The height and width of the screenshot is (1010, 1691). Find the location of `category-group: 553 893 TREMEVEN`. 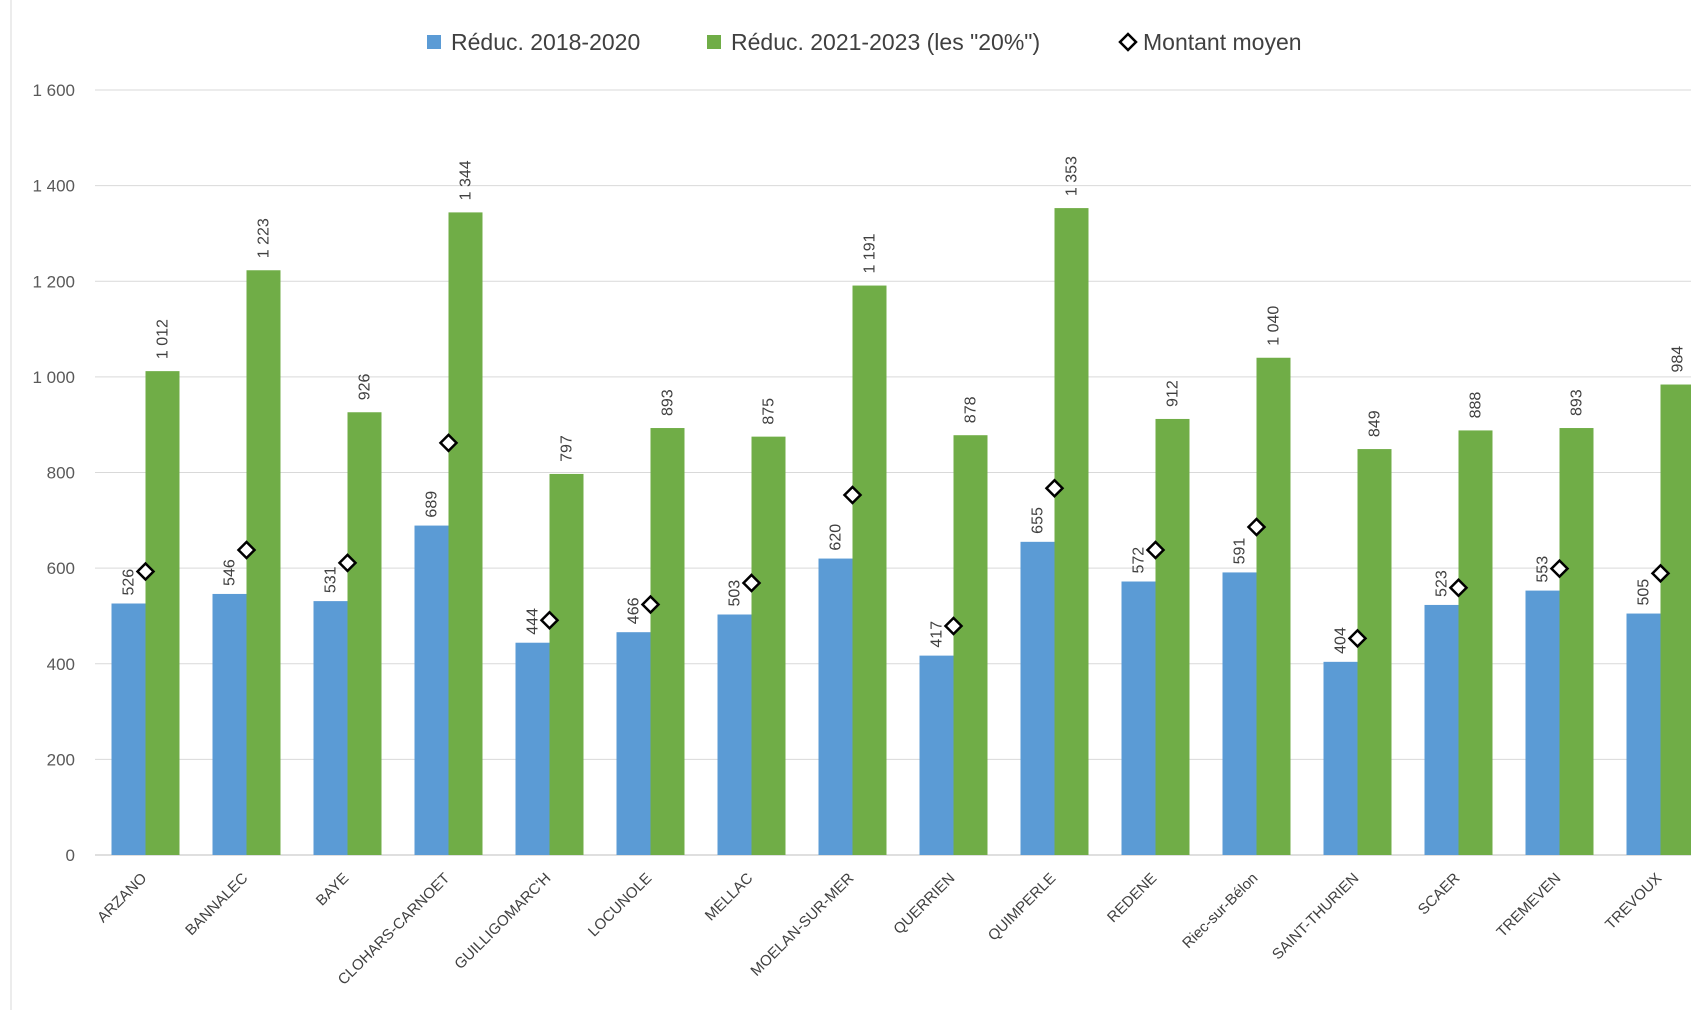

category-group: 553 893 TREMEVEN is located at coordinates (1543, 665).